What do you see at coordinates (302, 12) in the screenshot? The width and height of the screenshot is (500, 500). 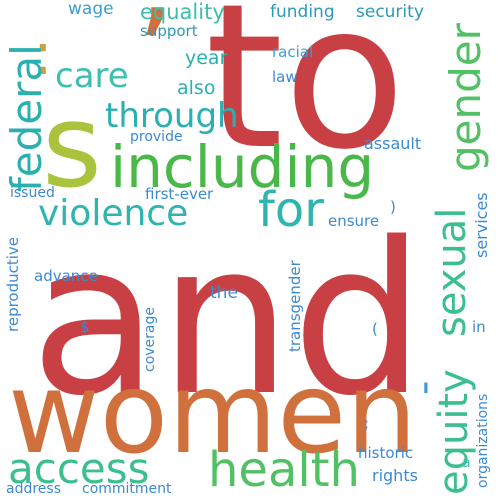 I see `word-funding: funding` at bounding box center [302, 12].